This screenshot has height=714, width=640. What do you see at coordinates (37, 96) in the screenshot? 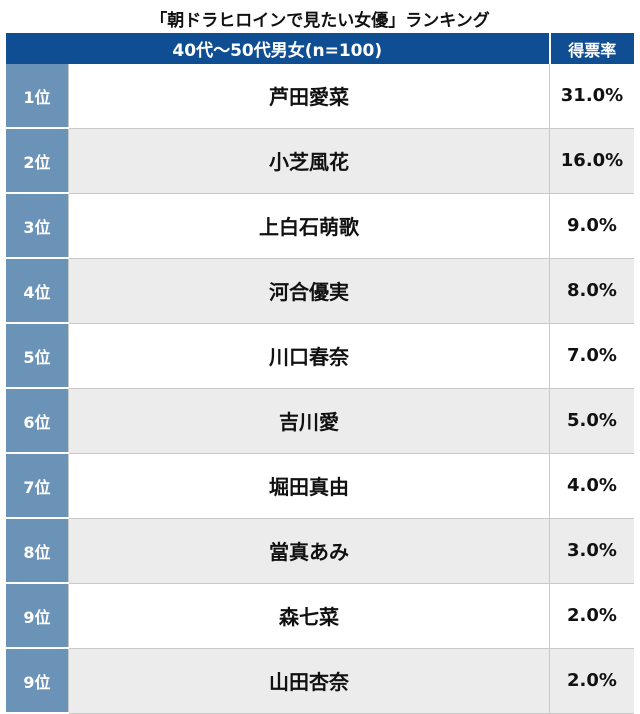
I see `rank-cell: 1位` at bounding box center [37, 96].